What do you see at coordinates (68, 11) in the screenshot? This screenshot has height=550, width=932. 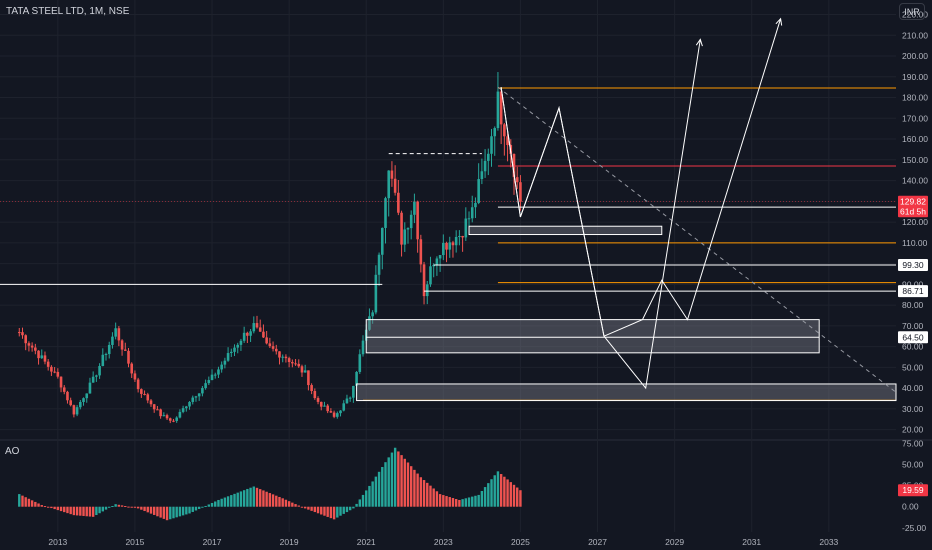 I see `symbol-title: TATA STEEL LTD, 1M, NSE` at bounding box center [68, 11].